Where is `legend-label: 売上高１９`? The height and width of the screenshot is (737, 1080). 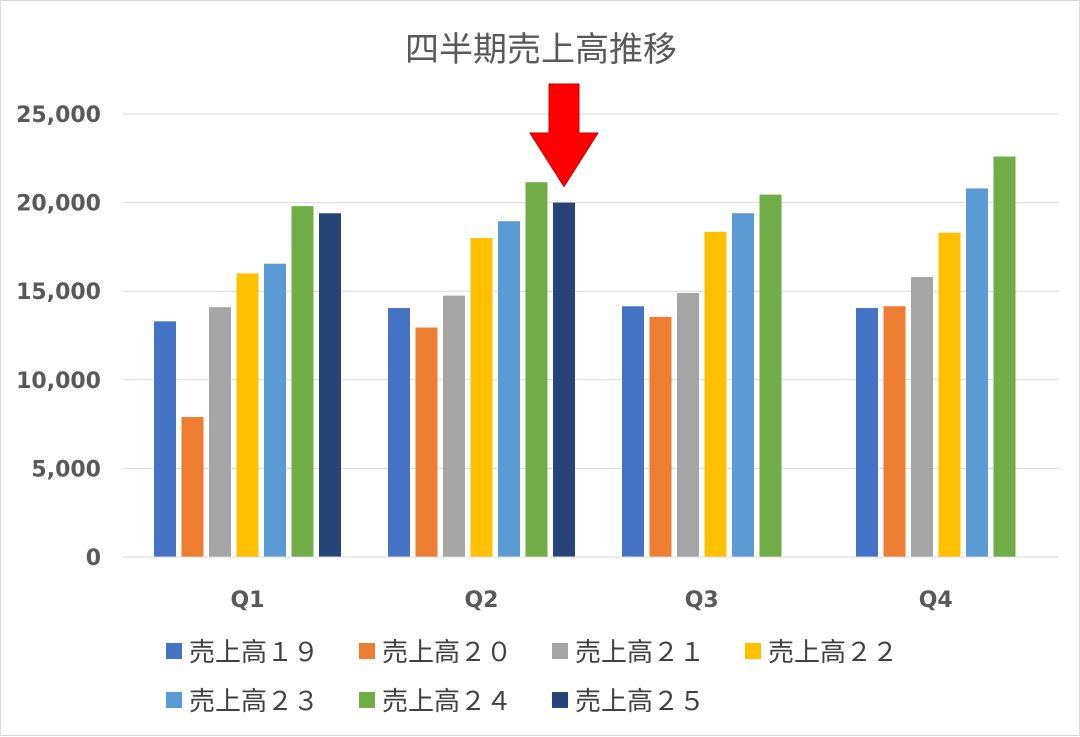
legend-label: 売上高１９ is located at coordinates (254, 653).